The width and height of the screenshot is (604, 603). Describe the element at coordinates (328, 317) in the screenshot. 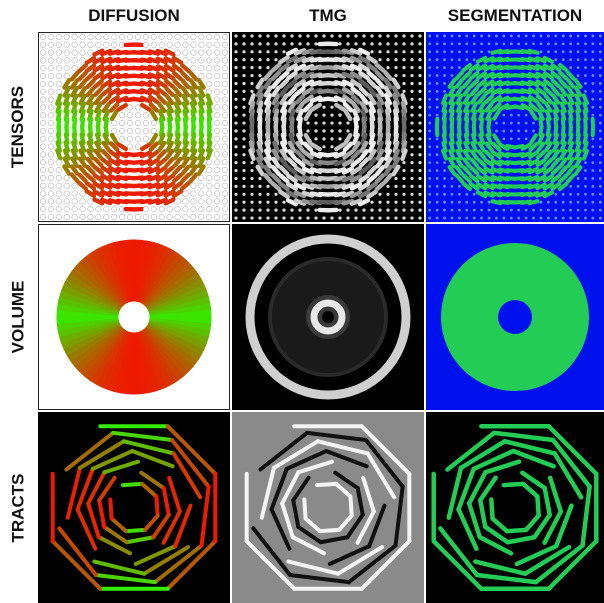

I see `panel-tmg-volume` at that location.